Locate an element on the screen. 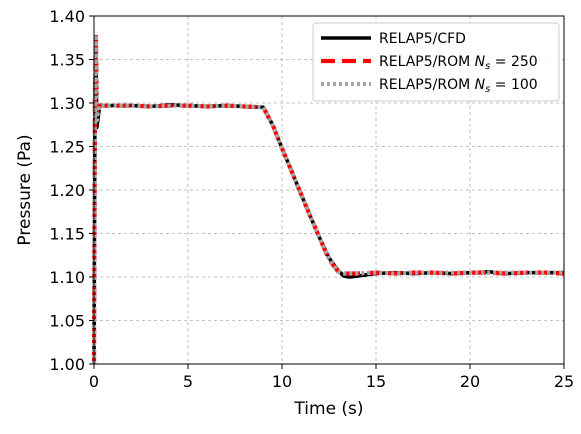 This screenshot has height=434, width=581. x-tick-label: 0 is located at coordinates (94, 381).